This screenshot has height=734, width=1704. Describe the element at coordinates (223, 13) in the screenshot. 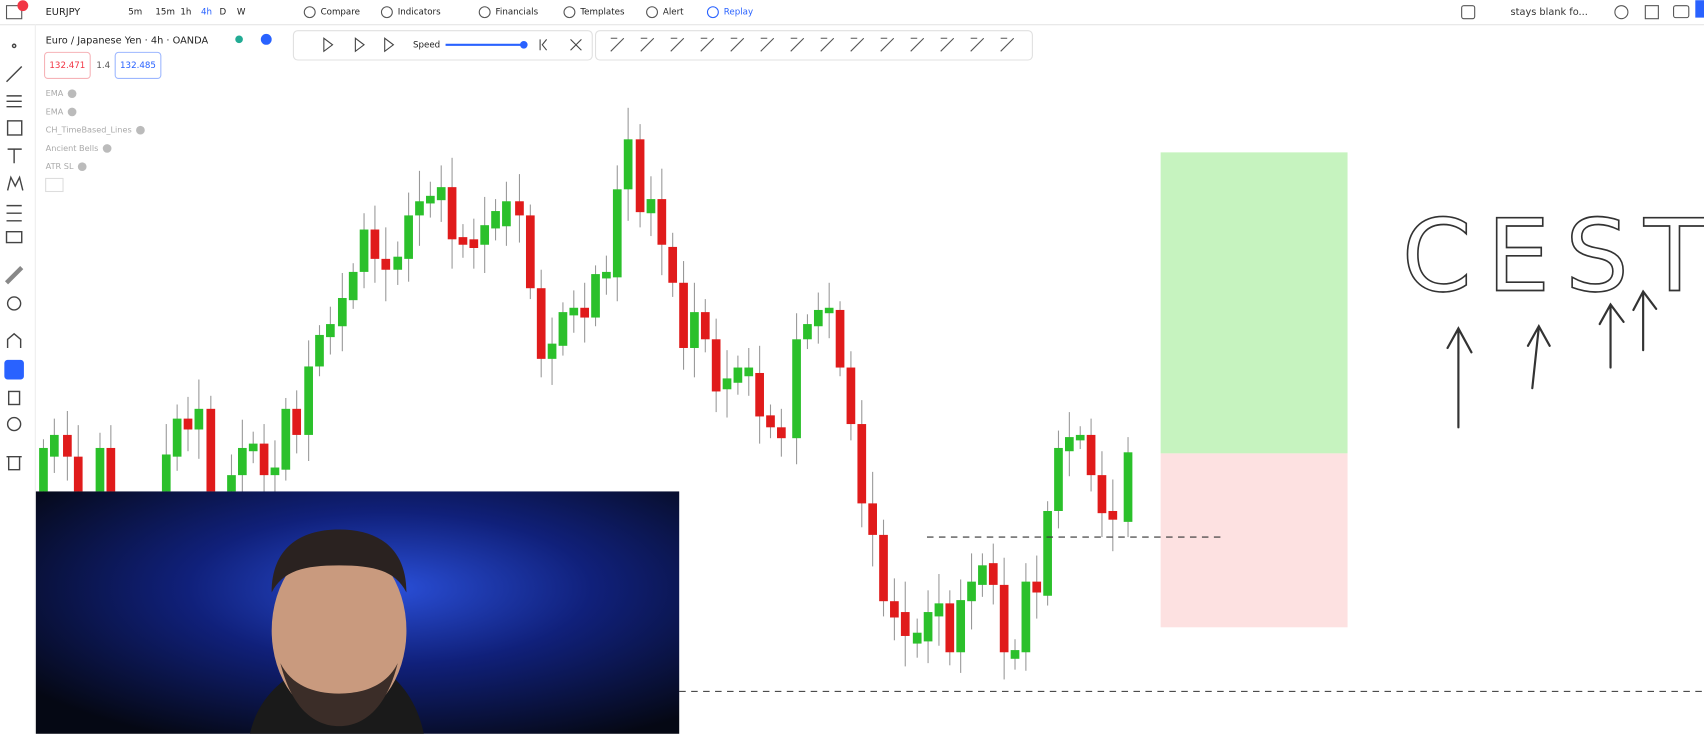

I see `interval: D` at that location.